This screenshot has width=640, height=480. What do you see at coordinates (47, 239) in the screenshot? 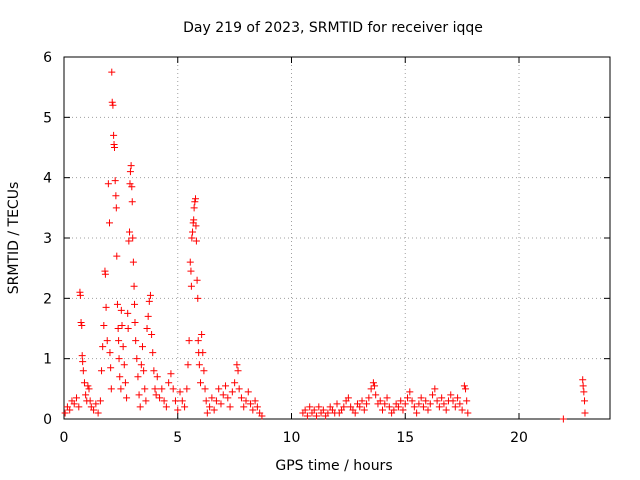
I see `y-tick-label: 3` at bounding box center [47, 239].